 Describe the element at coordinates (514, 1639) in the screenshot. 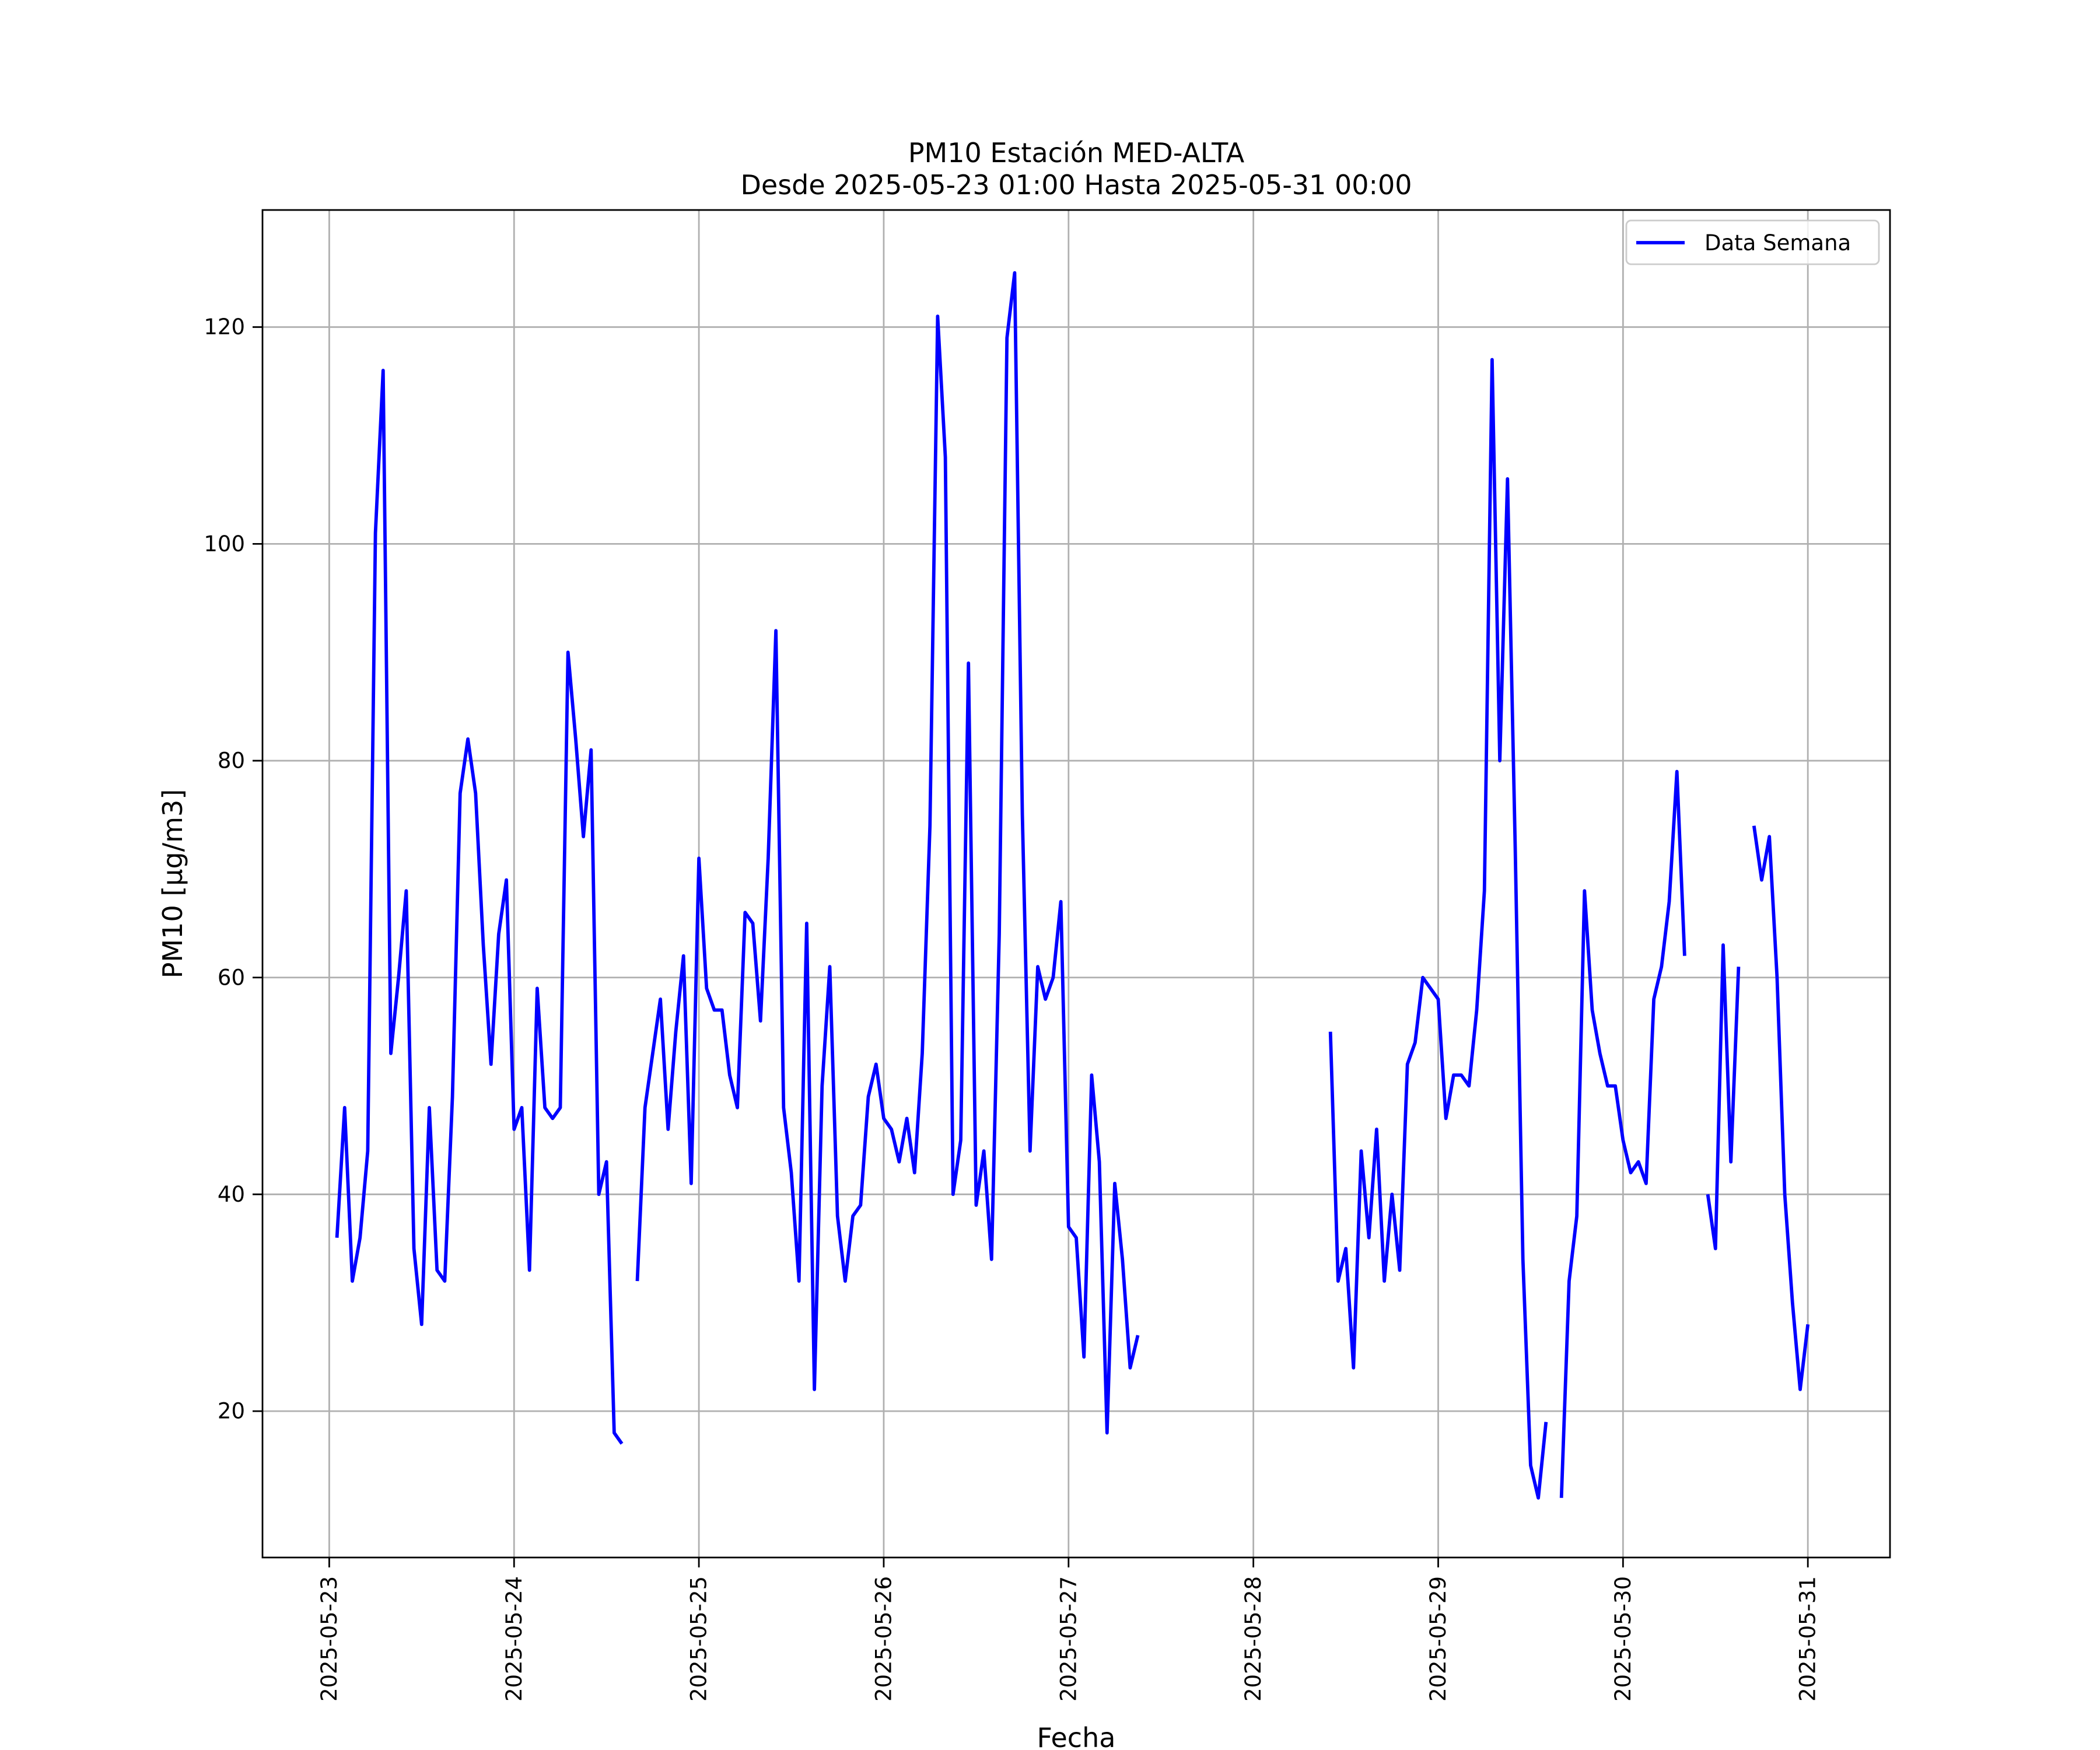

I see `x-tick-label: 2025-05-24` at that location.